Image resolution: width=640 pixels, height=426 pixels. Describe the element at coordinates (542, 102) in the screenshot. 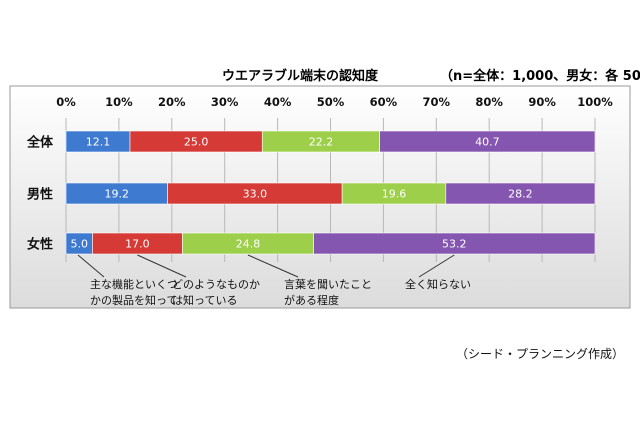

I see `x-tick-label: 90%` at that location.